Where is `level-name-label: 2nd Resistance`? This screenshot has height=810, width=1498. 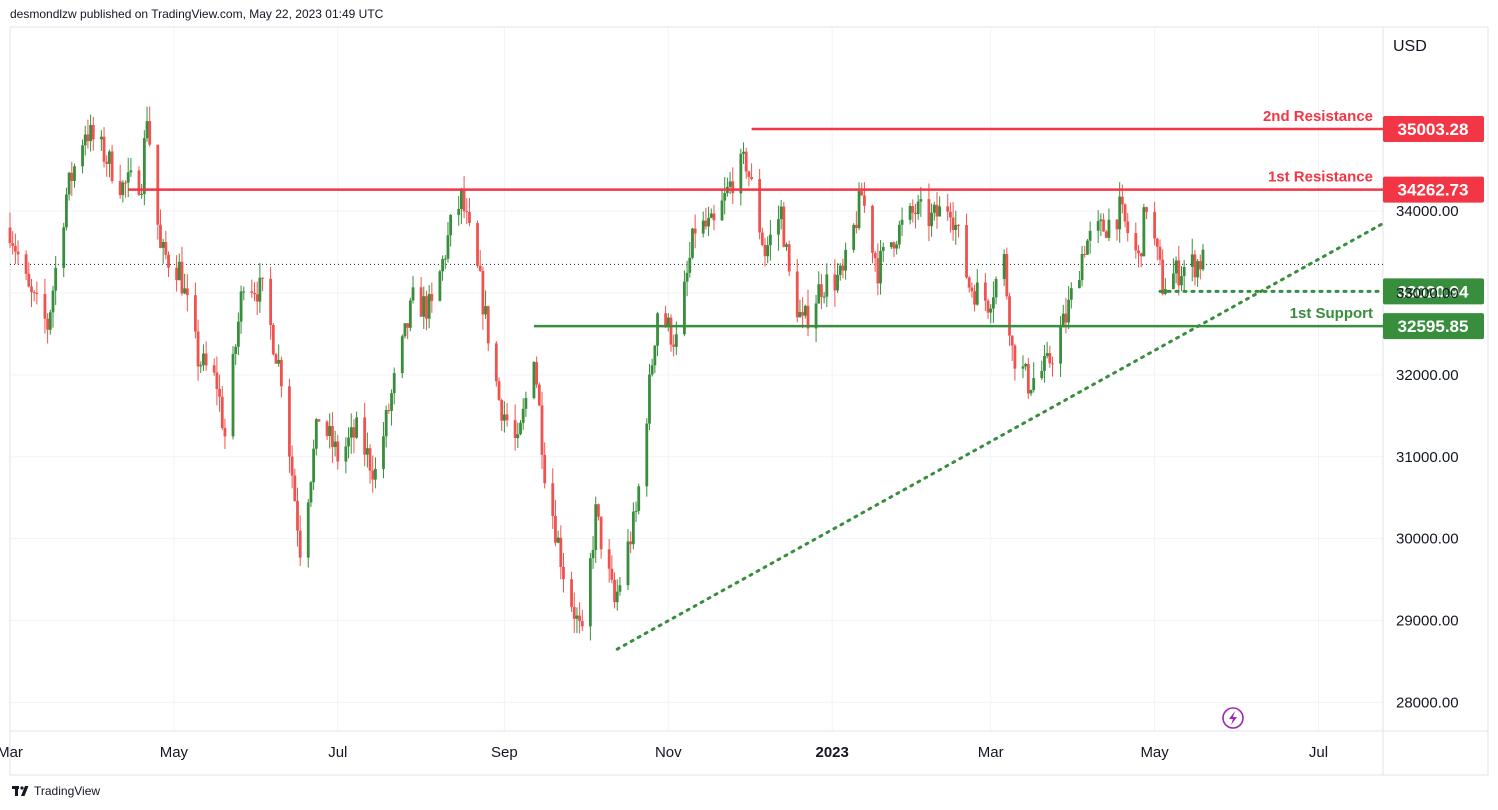
level-name-label: 2nd Resistance is located at coordinates (1318, 116).